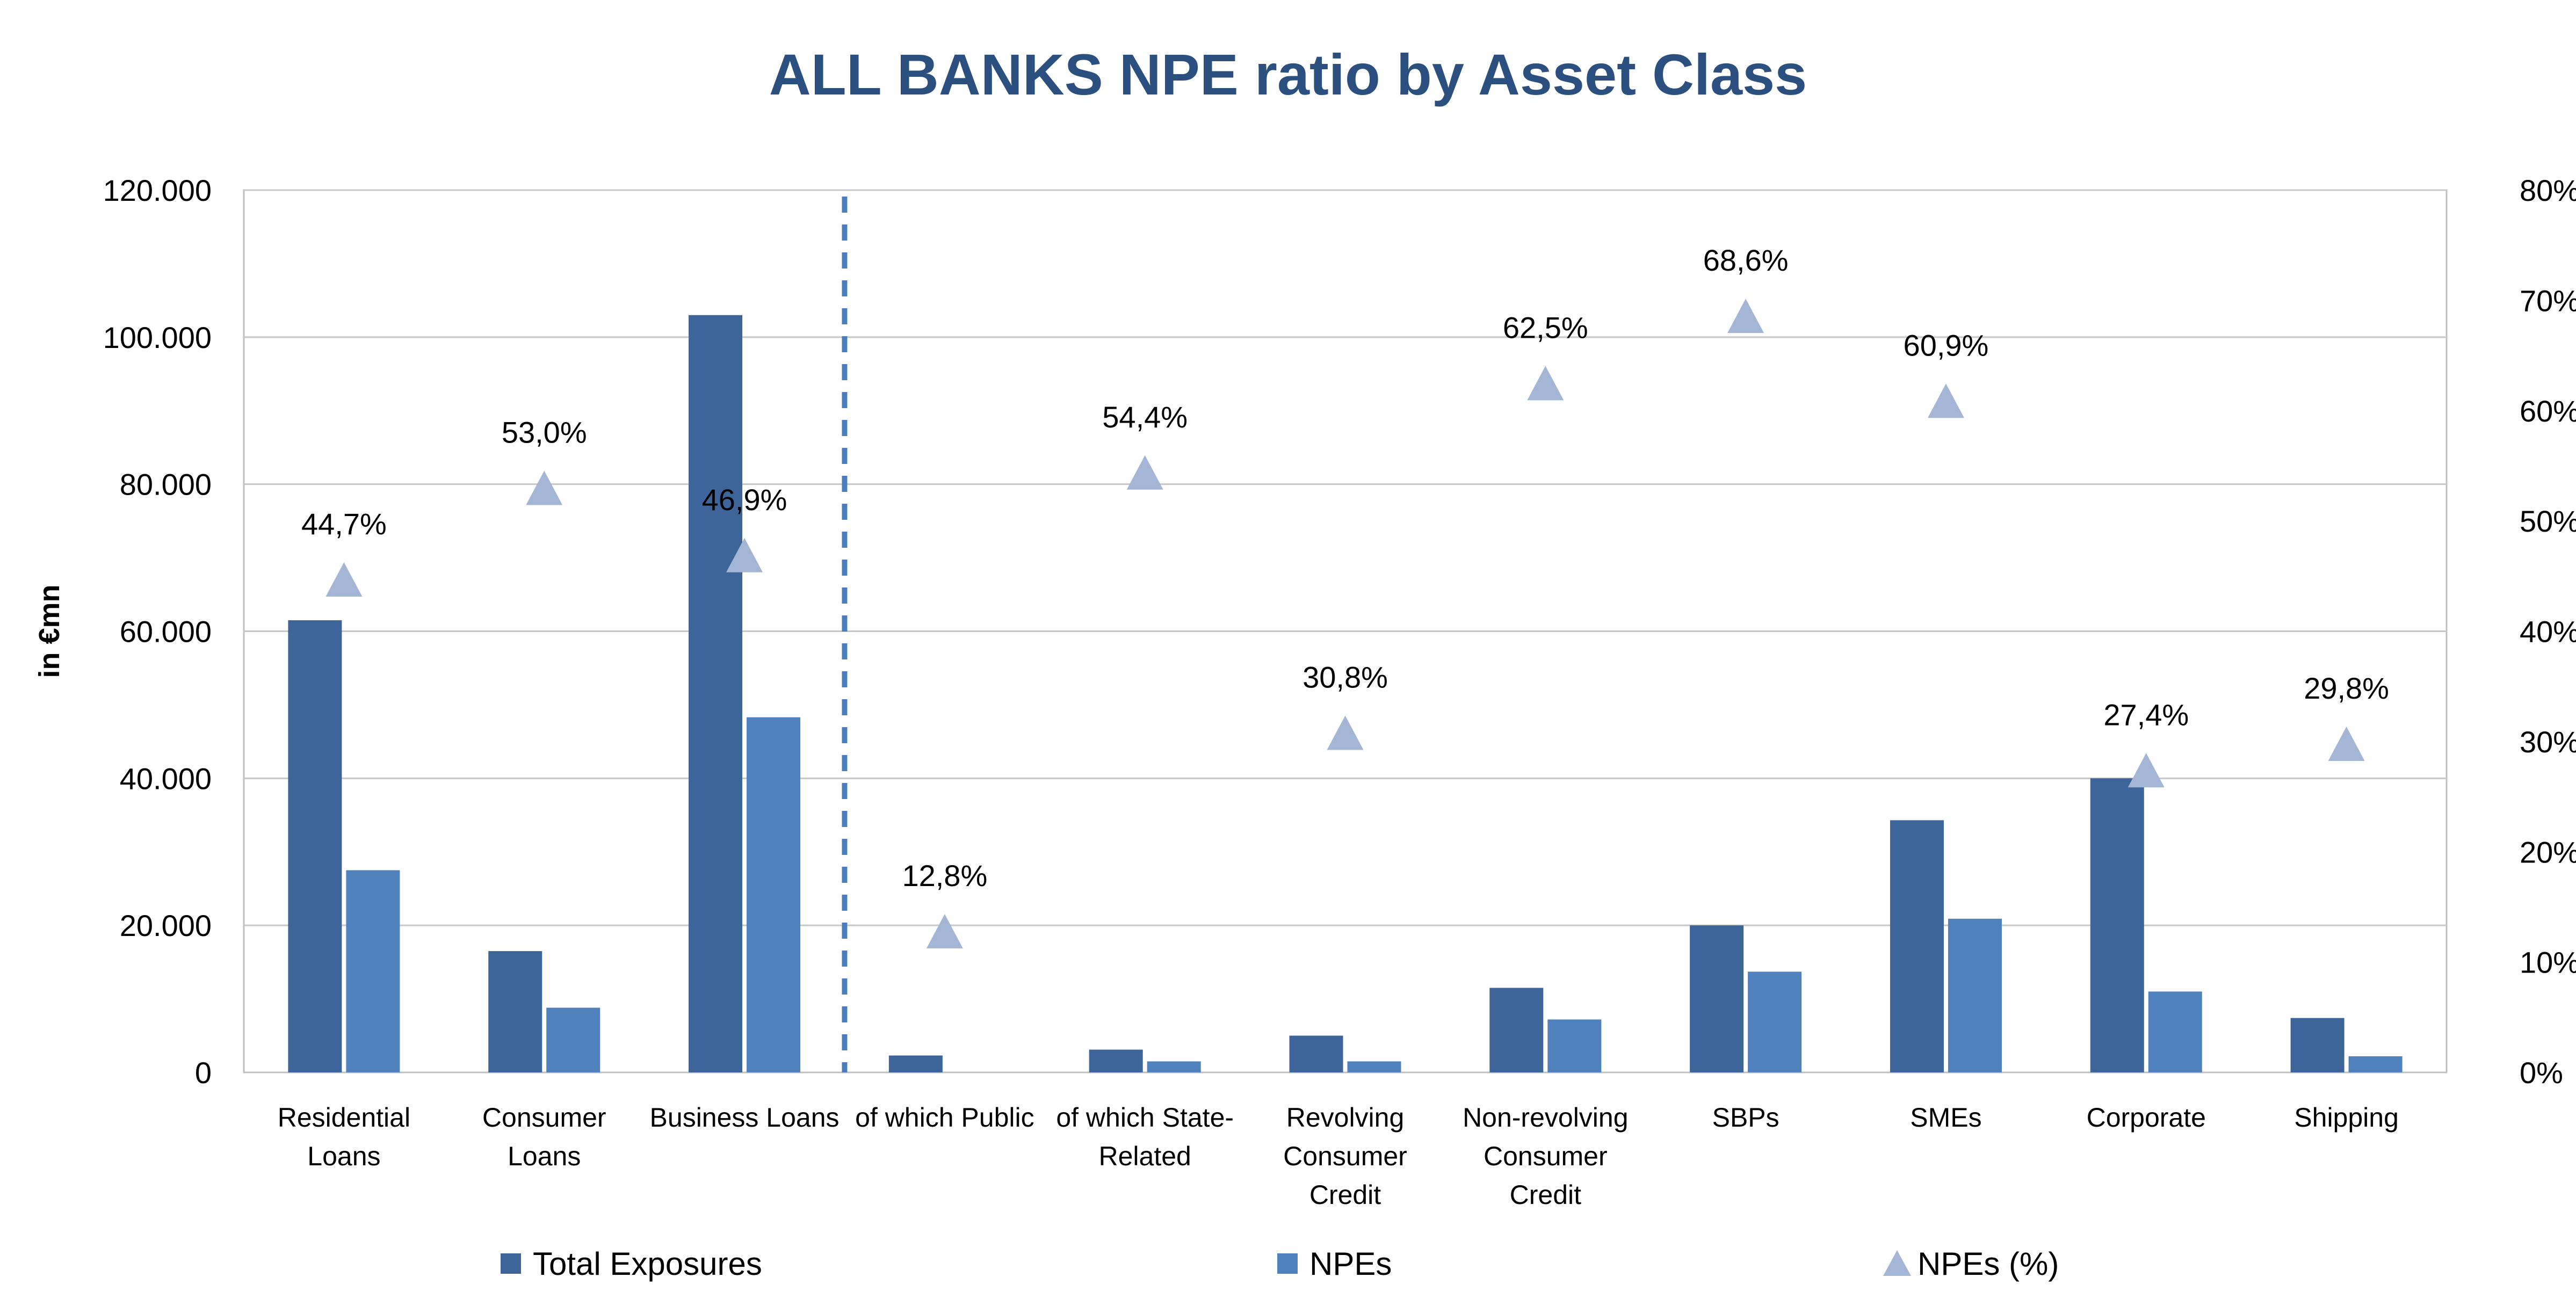 The image size is (2576, 1306). I want to click on x-category-label: SMEs, so click(1945, 1117).